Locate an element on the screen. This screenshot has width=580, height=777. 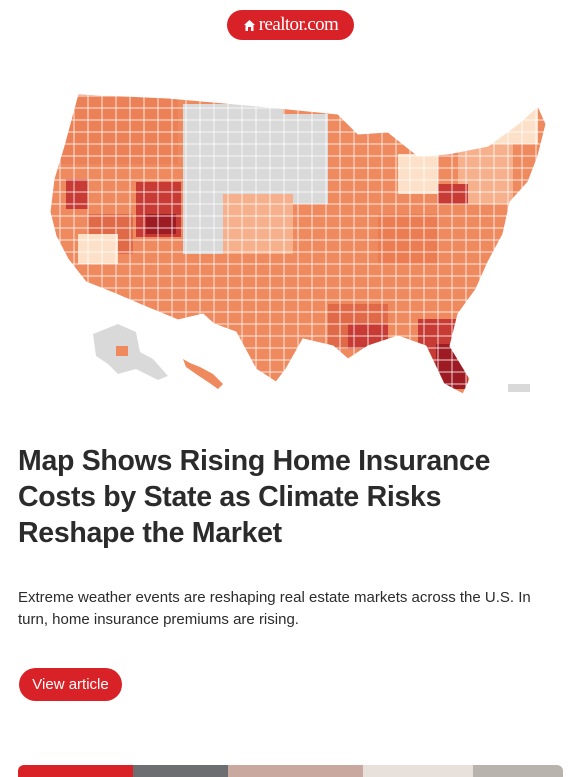
logo-text: realtor.com is located at coordinates (298, 24).